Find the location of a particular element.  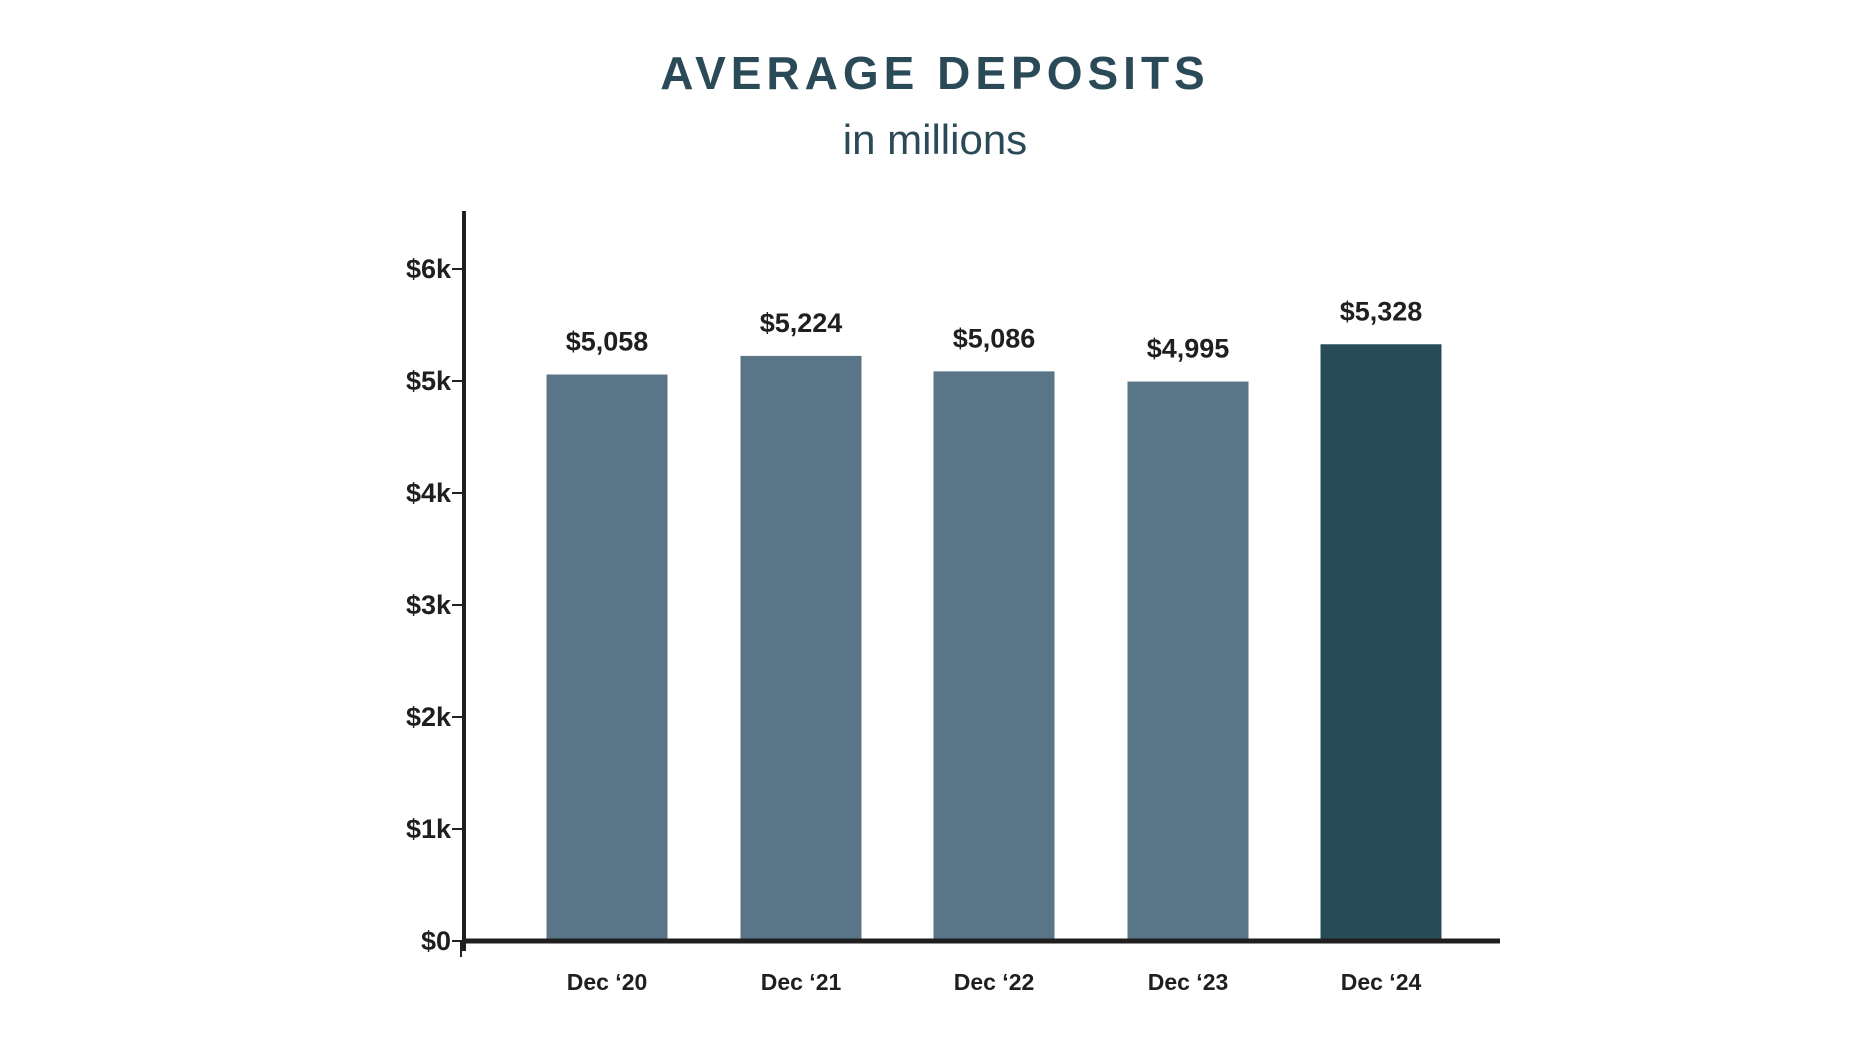

y-tick-label: $2k is located at coordinates (429, 717).